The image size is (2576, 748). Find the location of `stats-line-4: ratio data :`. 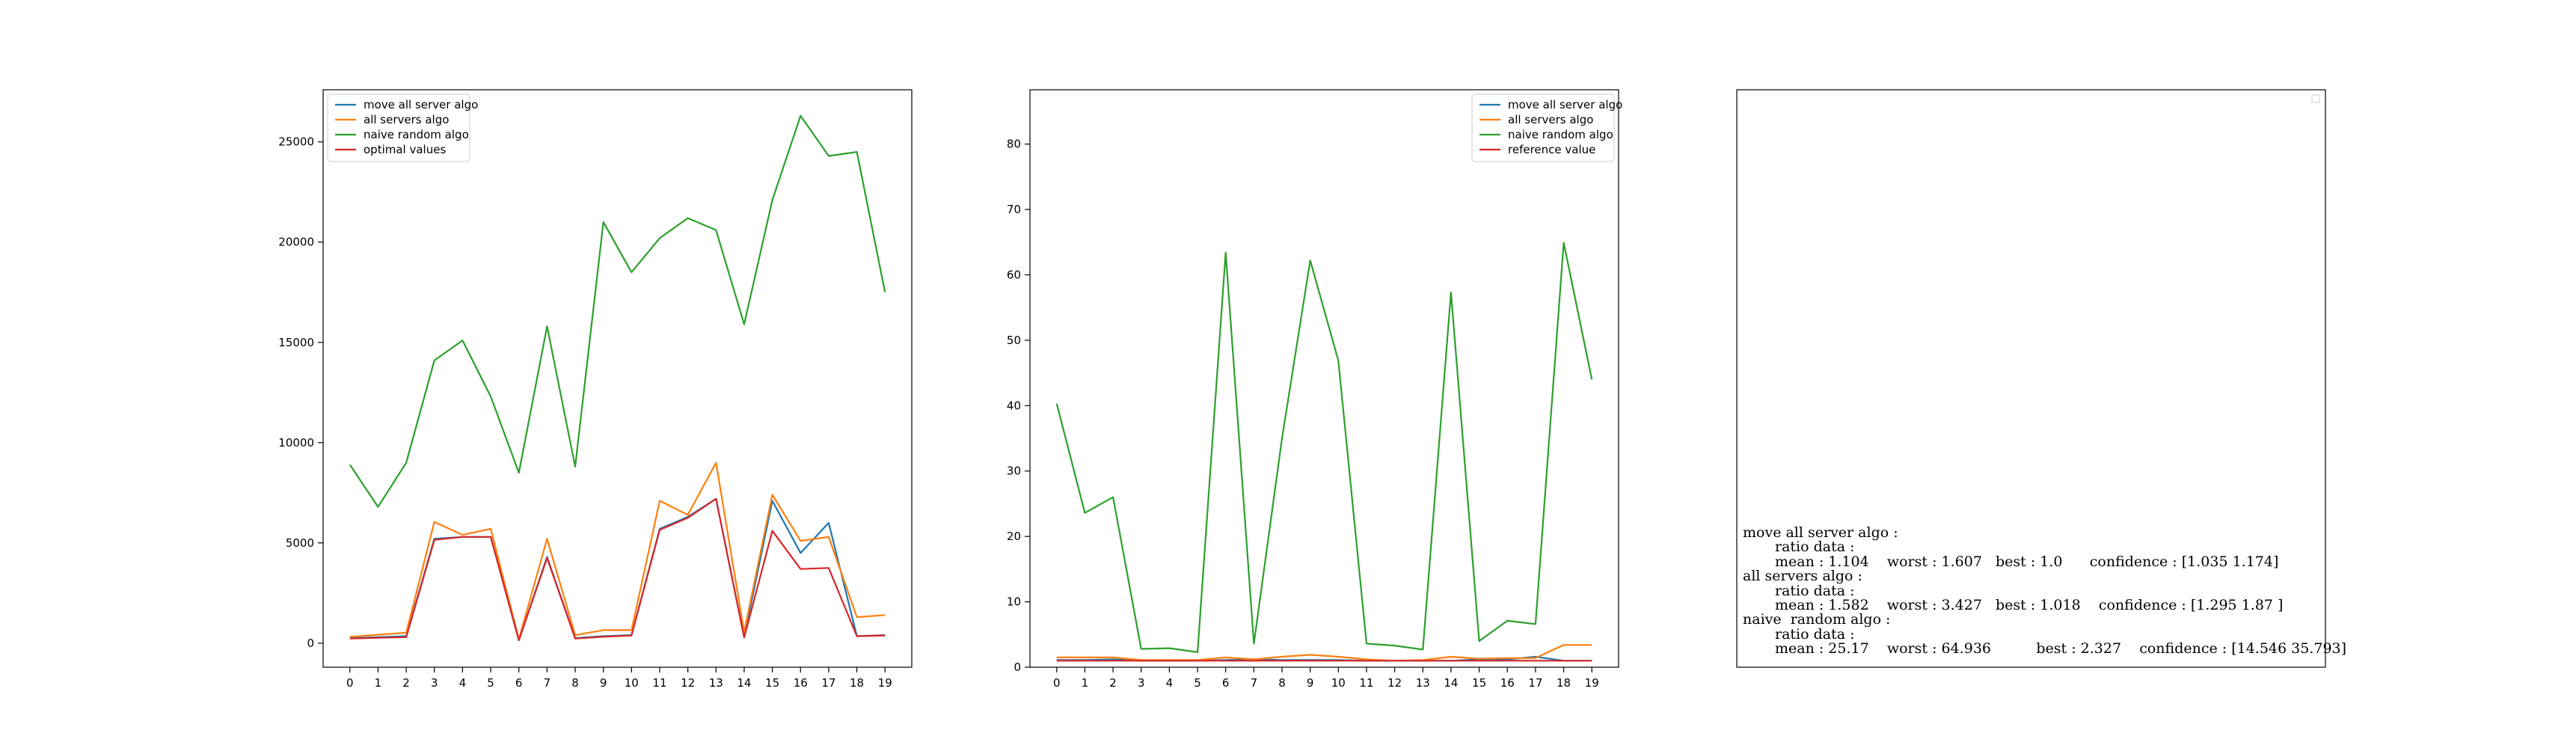

stats-line-4: ratio data : is located at coordinates (1815, 591).